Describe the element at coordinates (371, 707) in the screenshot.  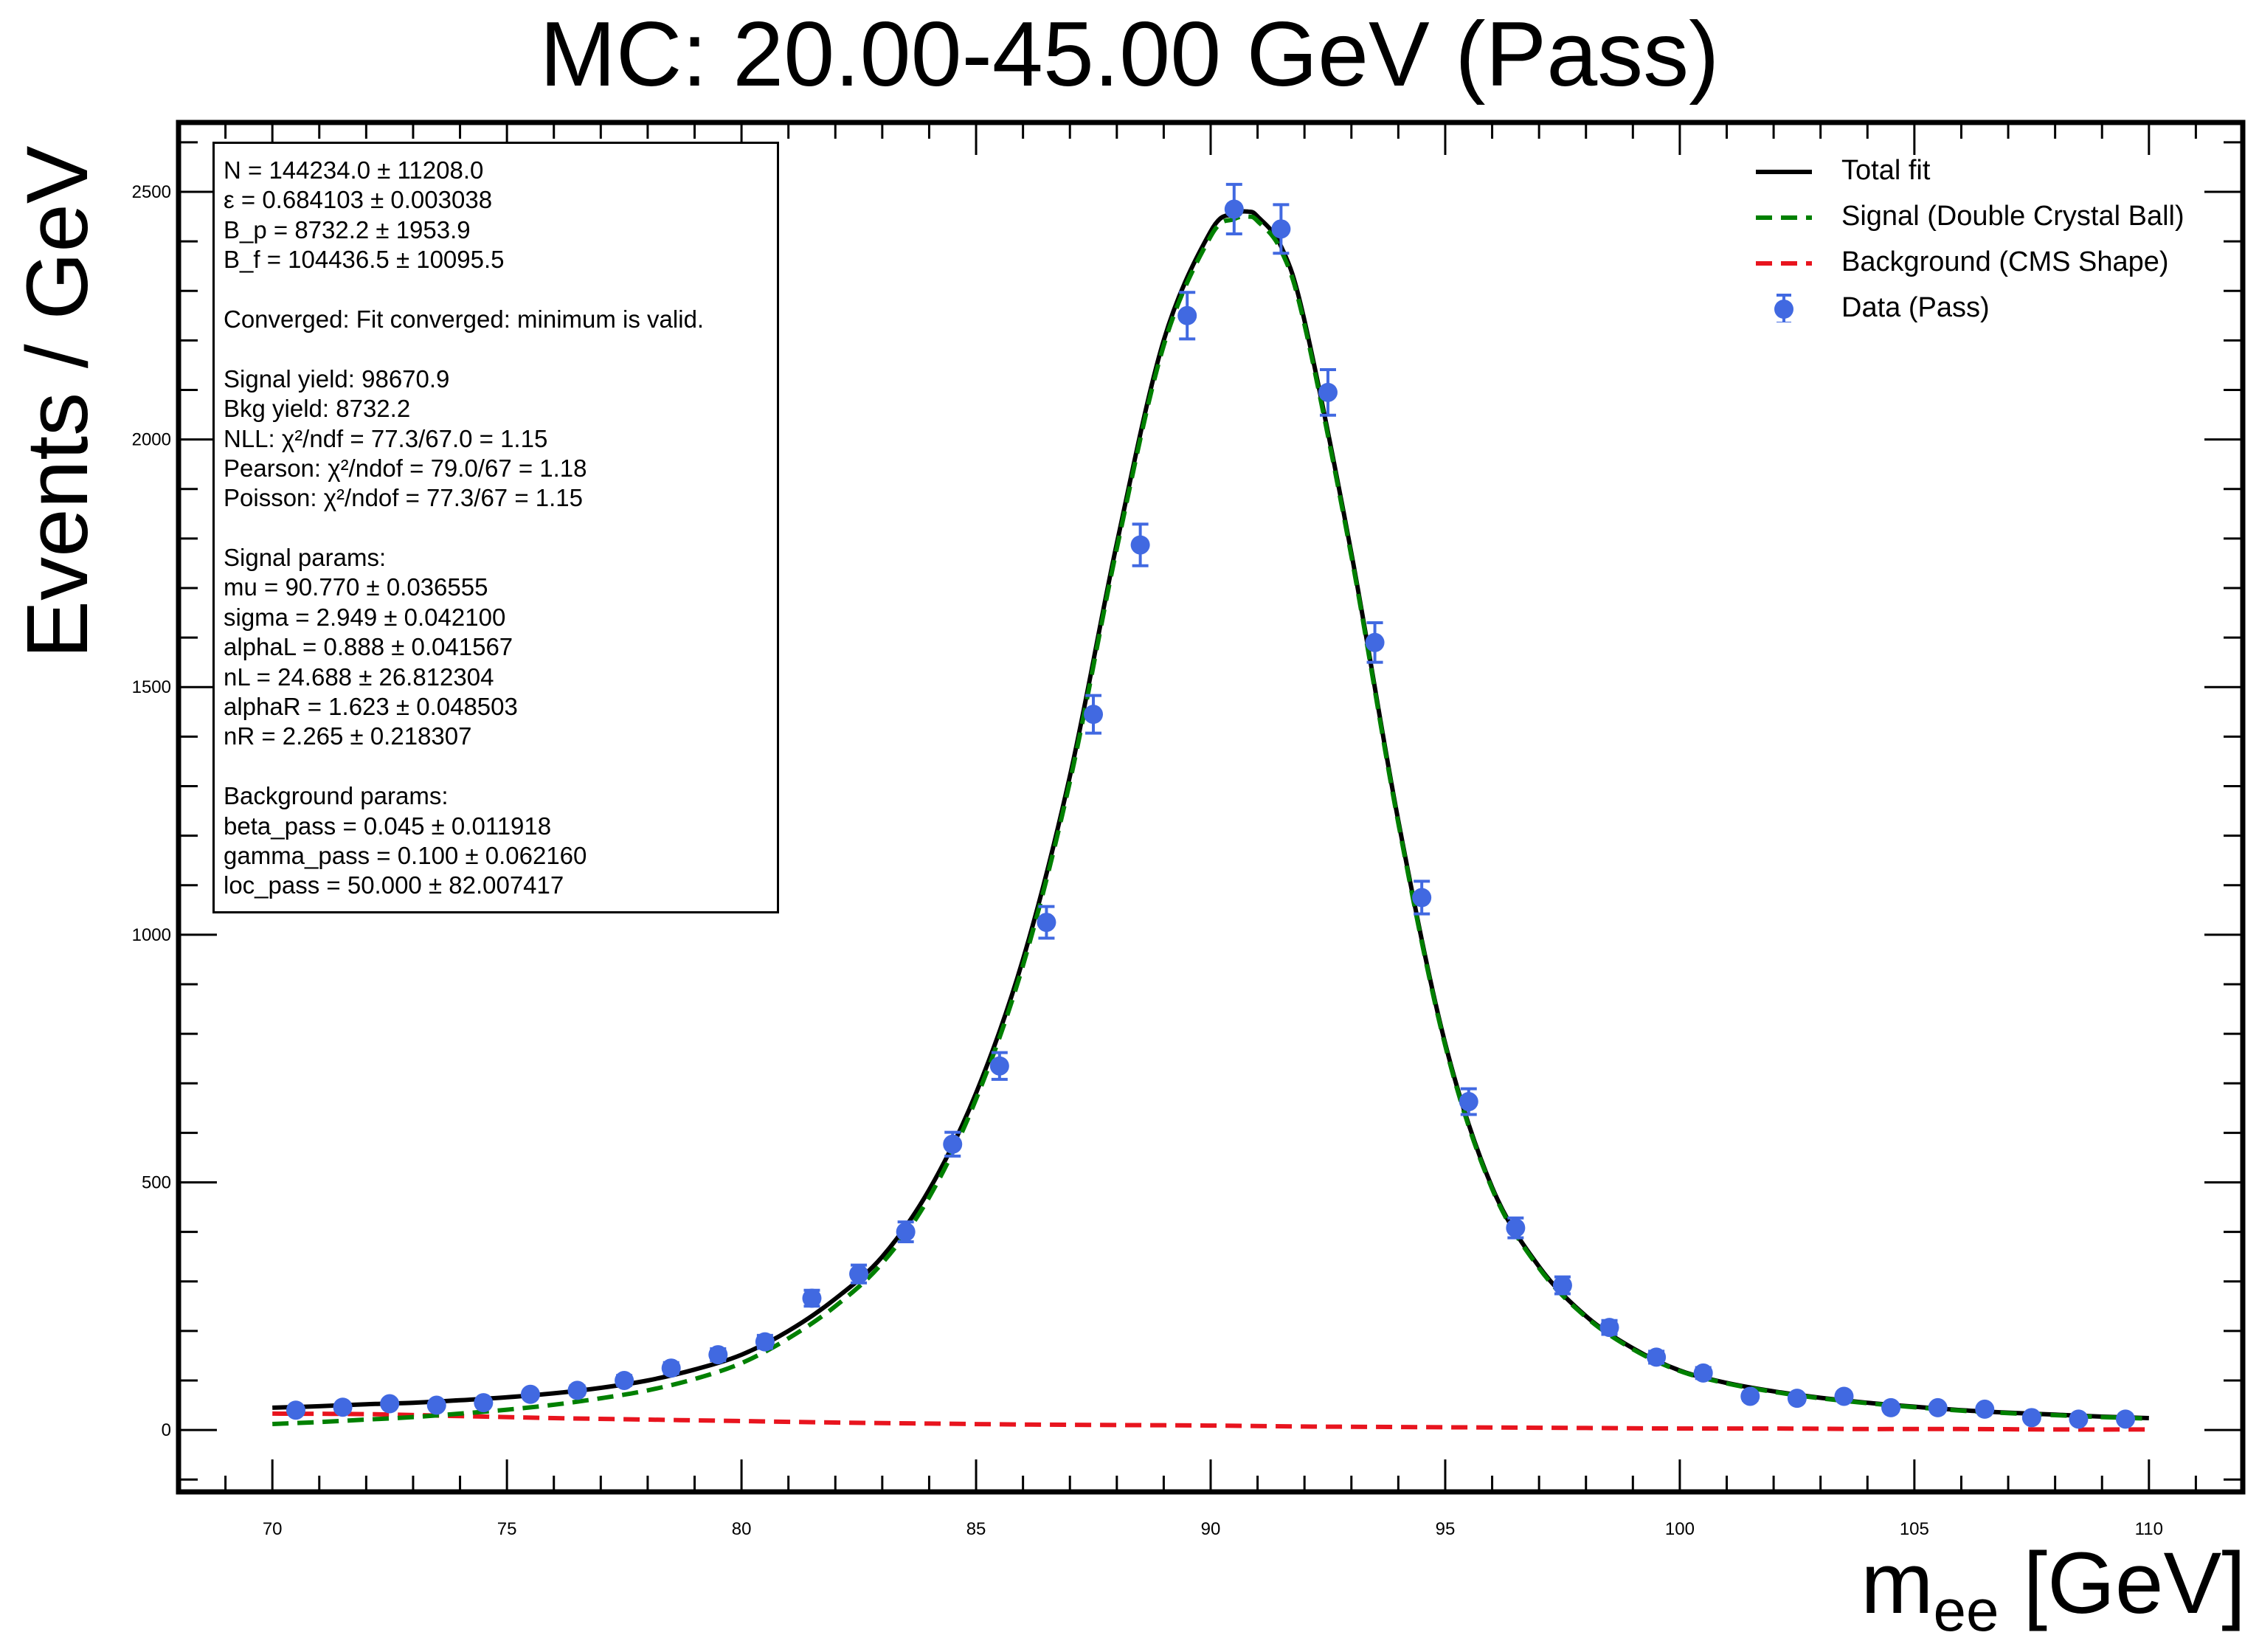
I see `stats-line: alphaR = 1.623 ± 0.048503` at that location.